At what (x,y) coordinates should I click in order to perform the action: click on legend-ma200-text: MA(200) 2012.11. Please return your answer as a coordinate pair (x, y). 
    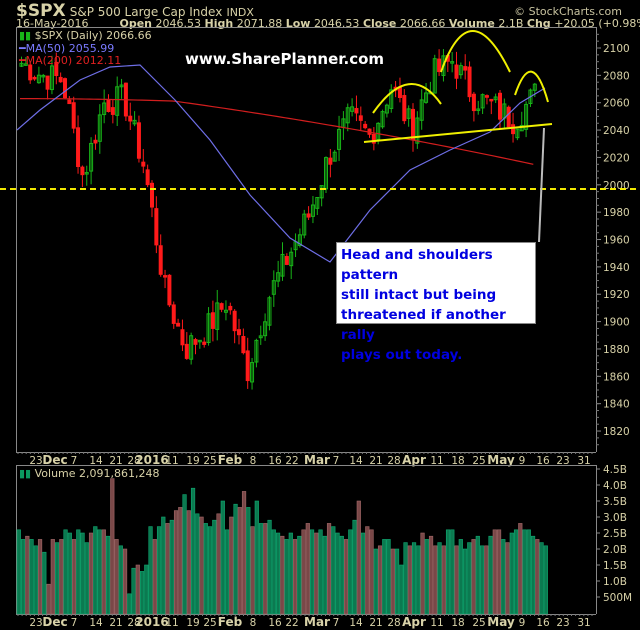
    Looking at the image, I should click on (73, 60).